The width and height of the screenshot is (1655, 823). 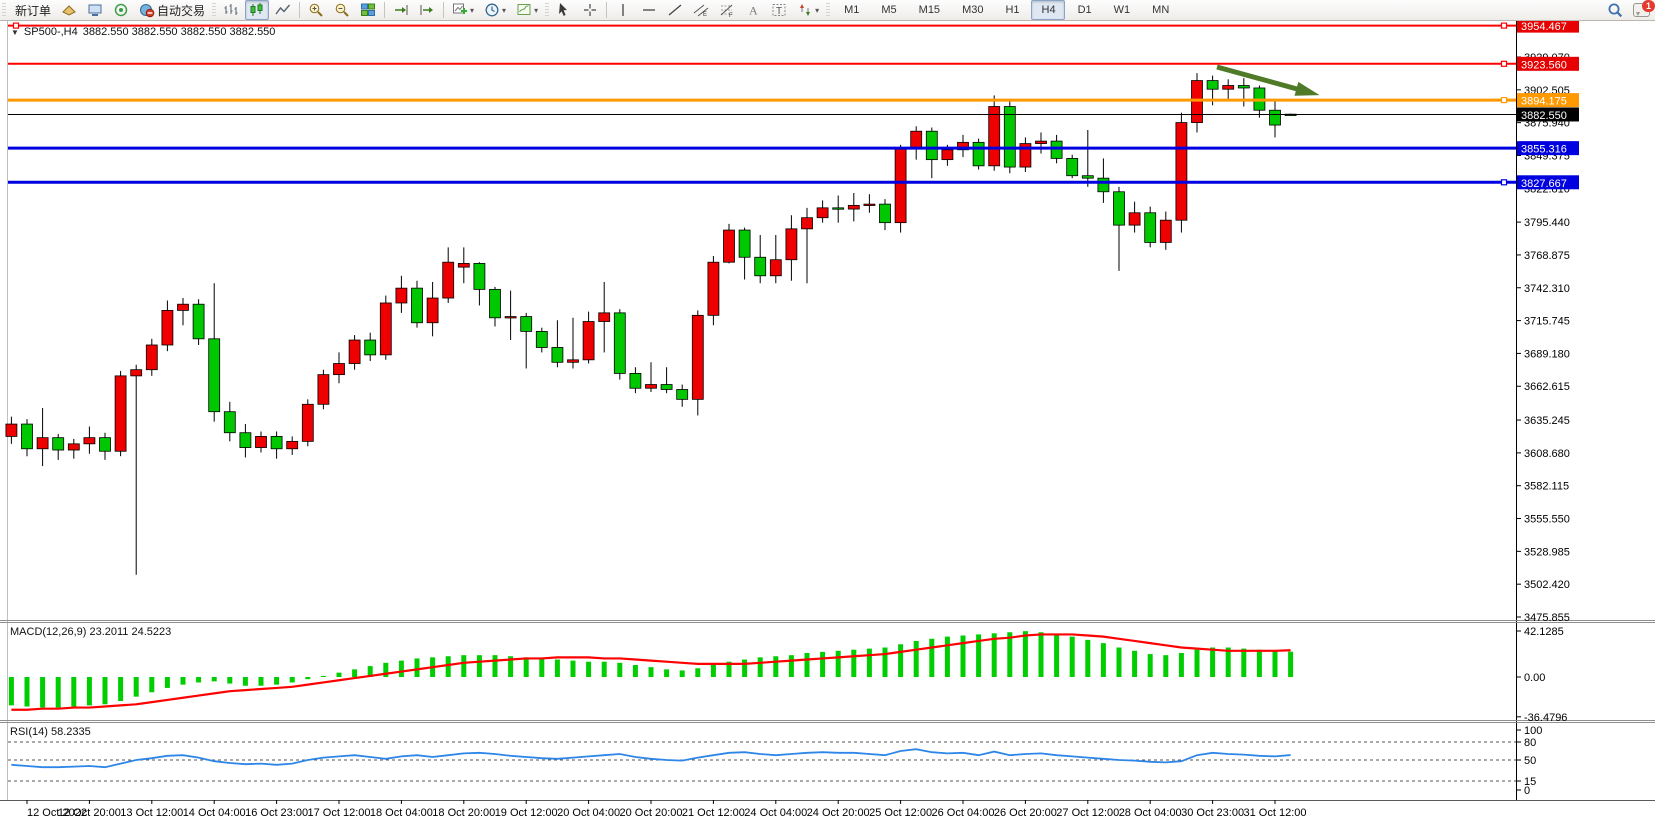 I want to click on templates-icon: ▾, so click(x=527, y=10).